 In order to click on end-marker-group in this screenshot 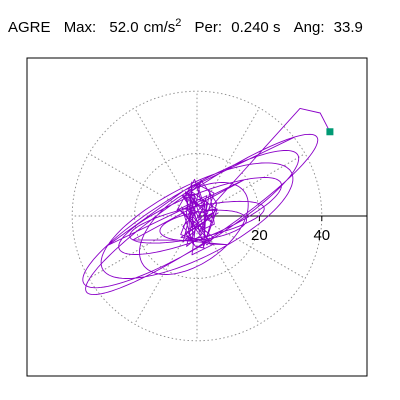, I will do `click(330, 132)`.